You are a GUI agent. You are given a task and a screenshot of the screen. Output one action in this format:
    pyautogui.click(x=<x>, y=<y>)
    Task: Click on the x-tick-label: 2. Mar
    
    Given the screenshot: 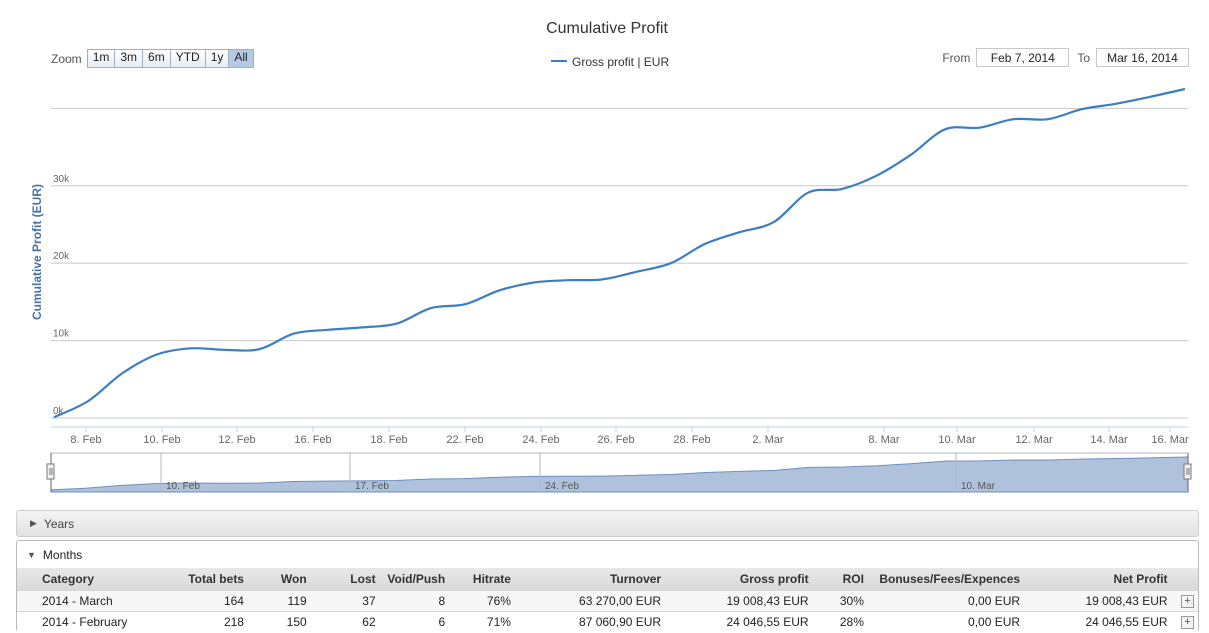 What is the action you would take?
    pyautogui.click(x=768, y=440)
    